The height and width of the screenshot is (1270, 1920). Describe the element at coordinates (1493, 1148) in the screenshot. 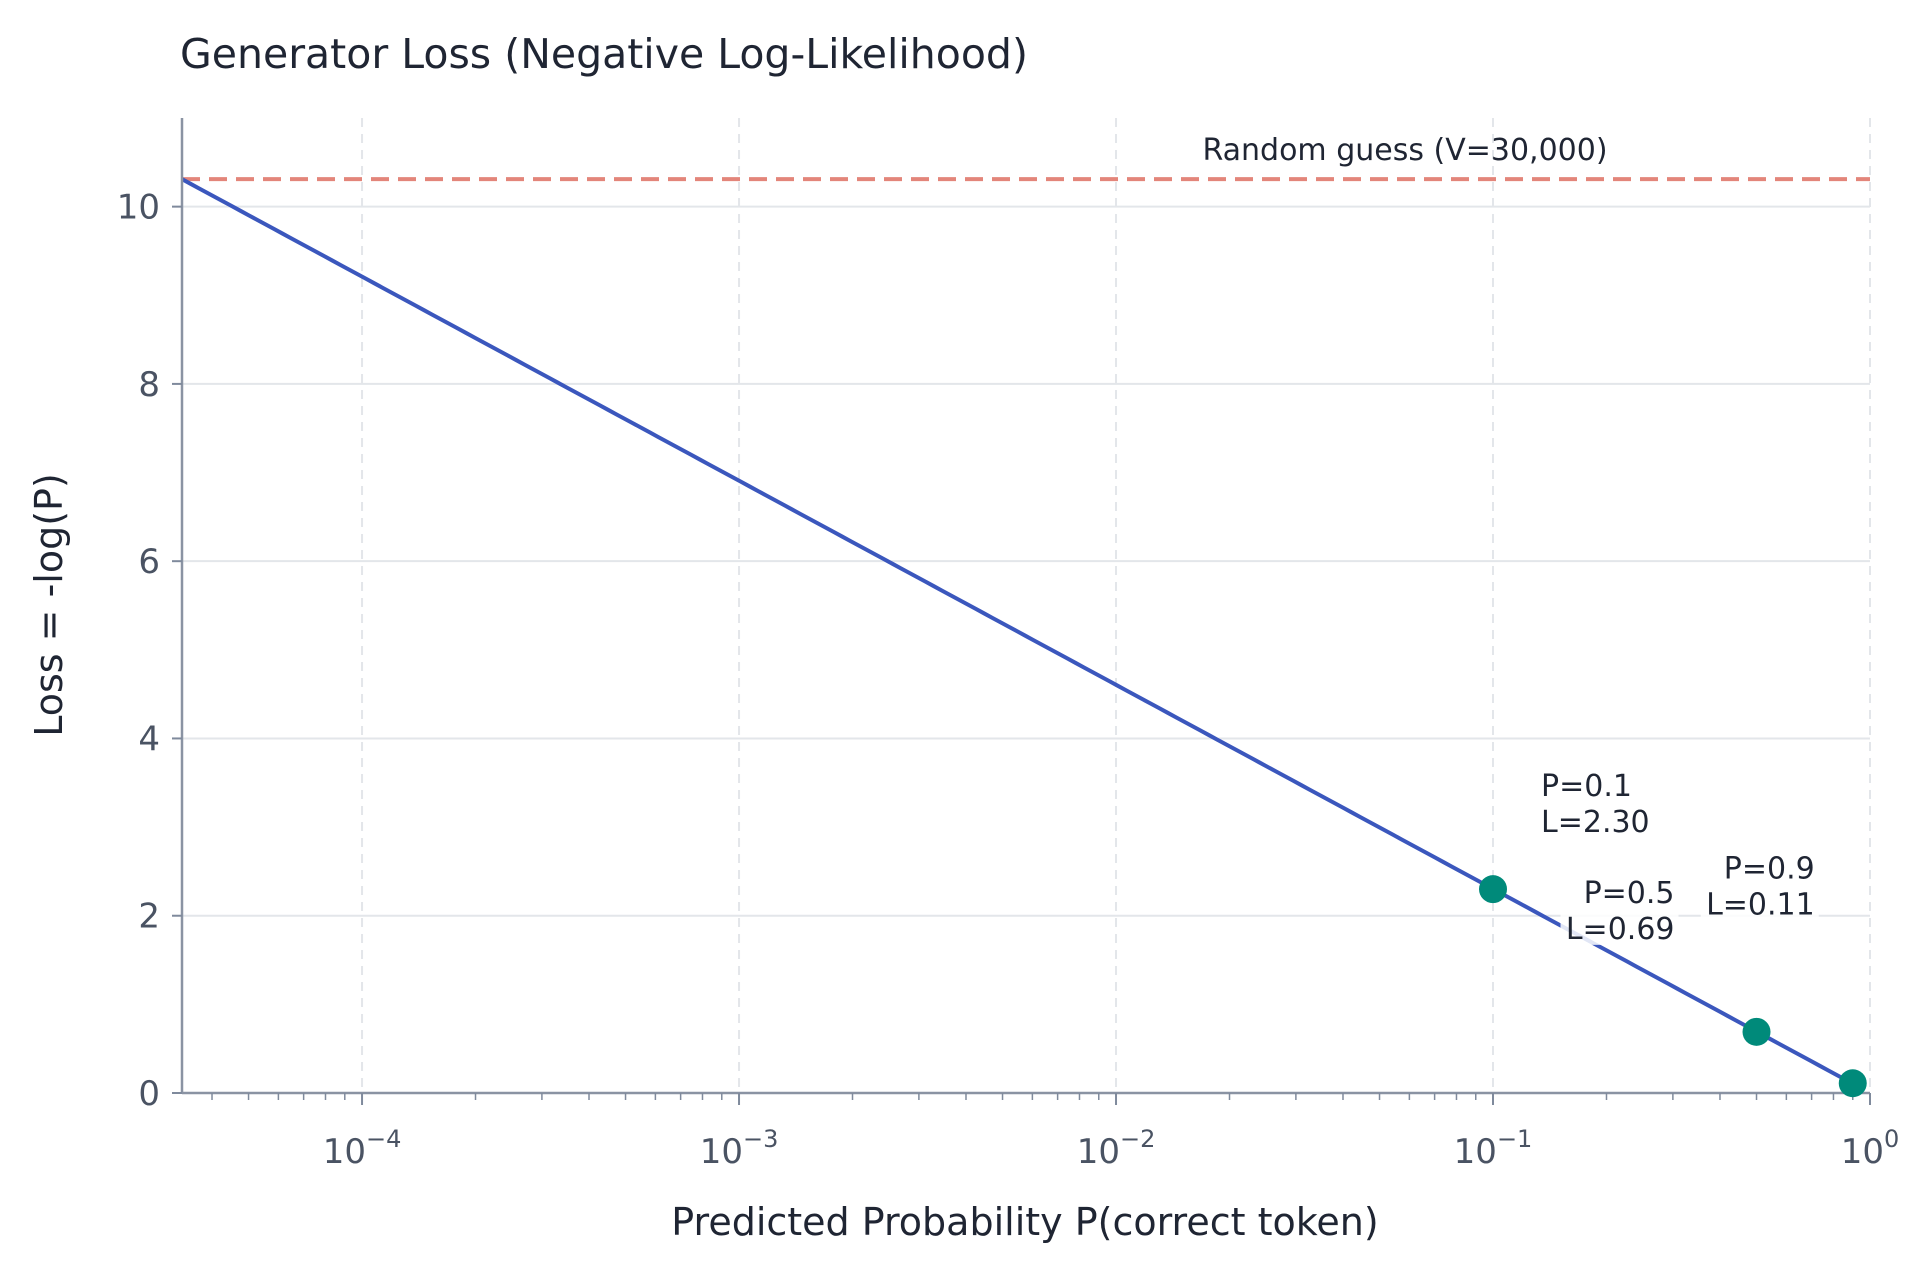

I see `x-tick-label: 10⁻¹` at that location.